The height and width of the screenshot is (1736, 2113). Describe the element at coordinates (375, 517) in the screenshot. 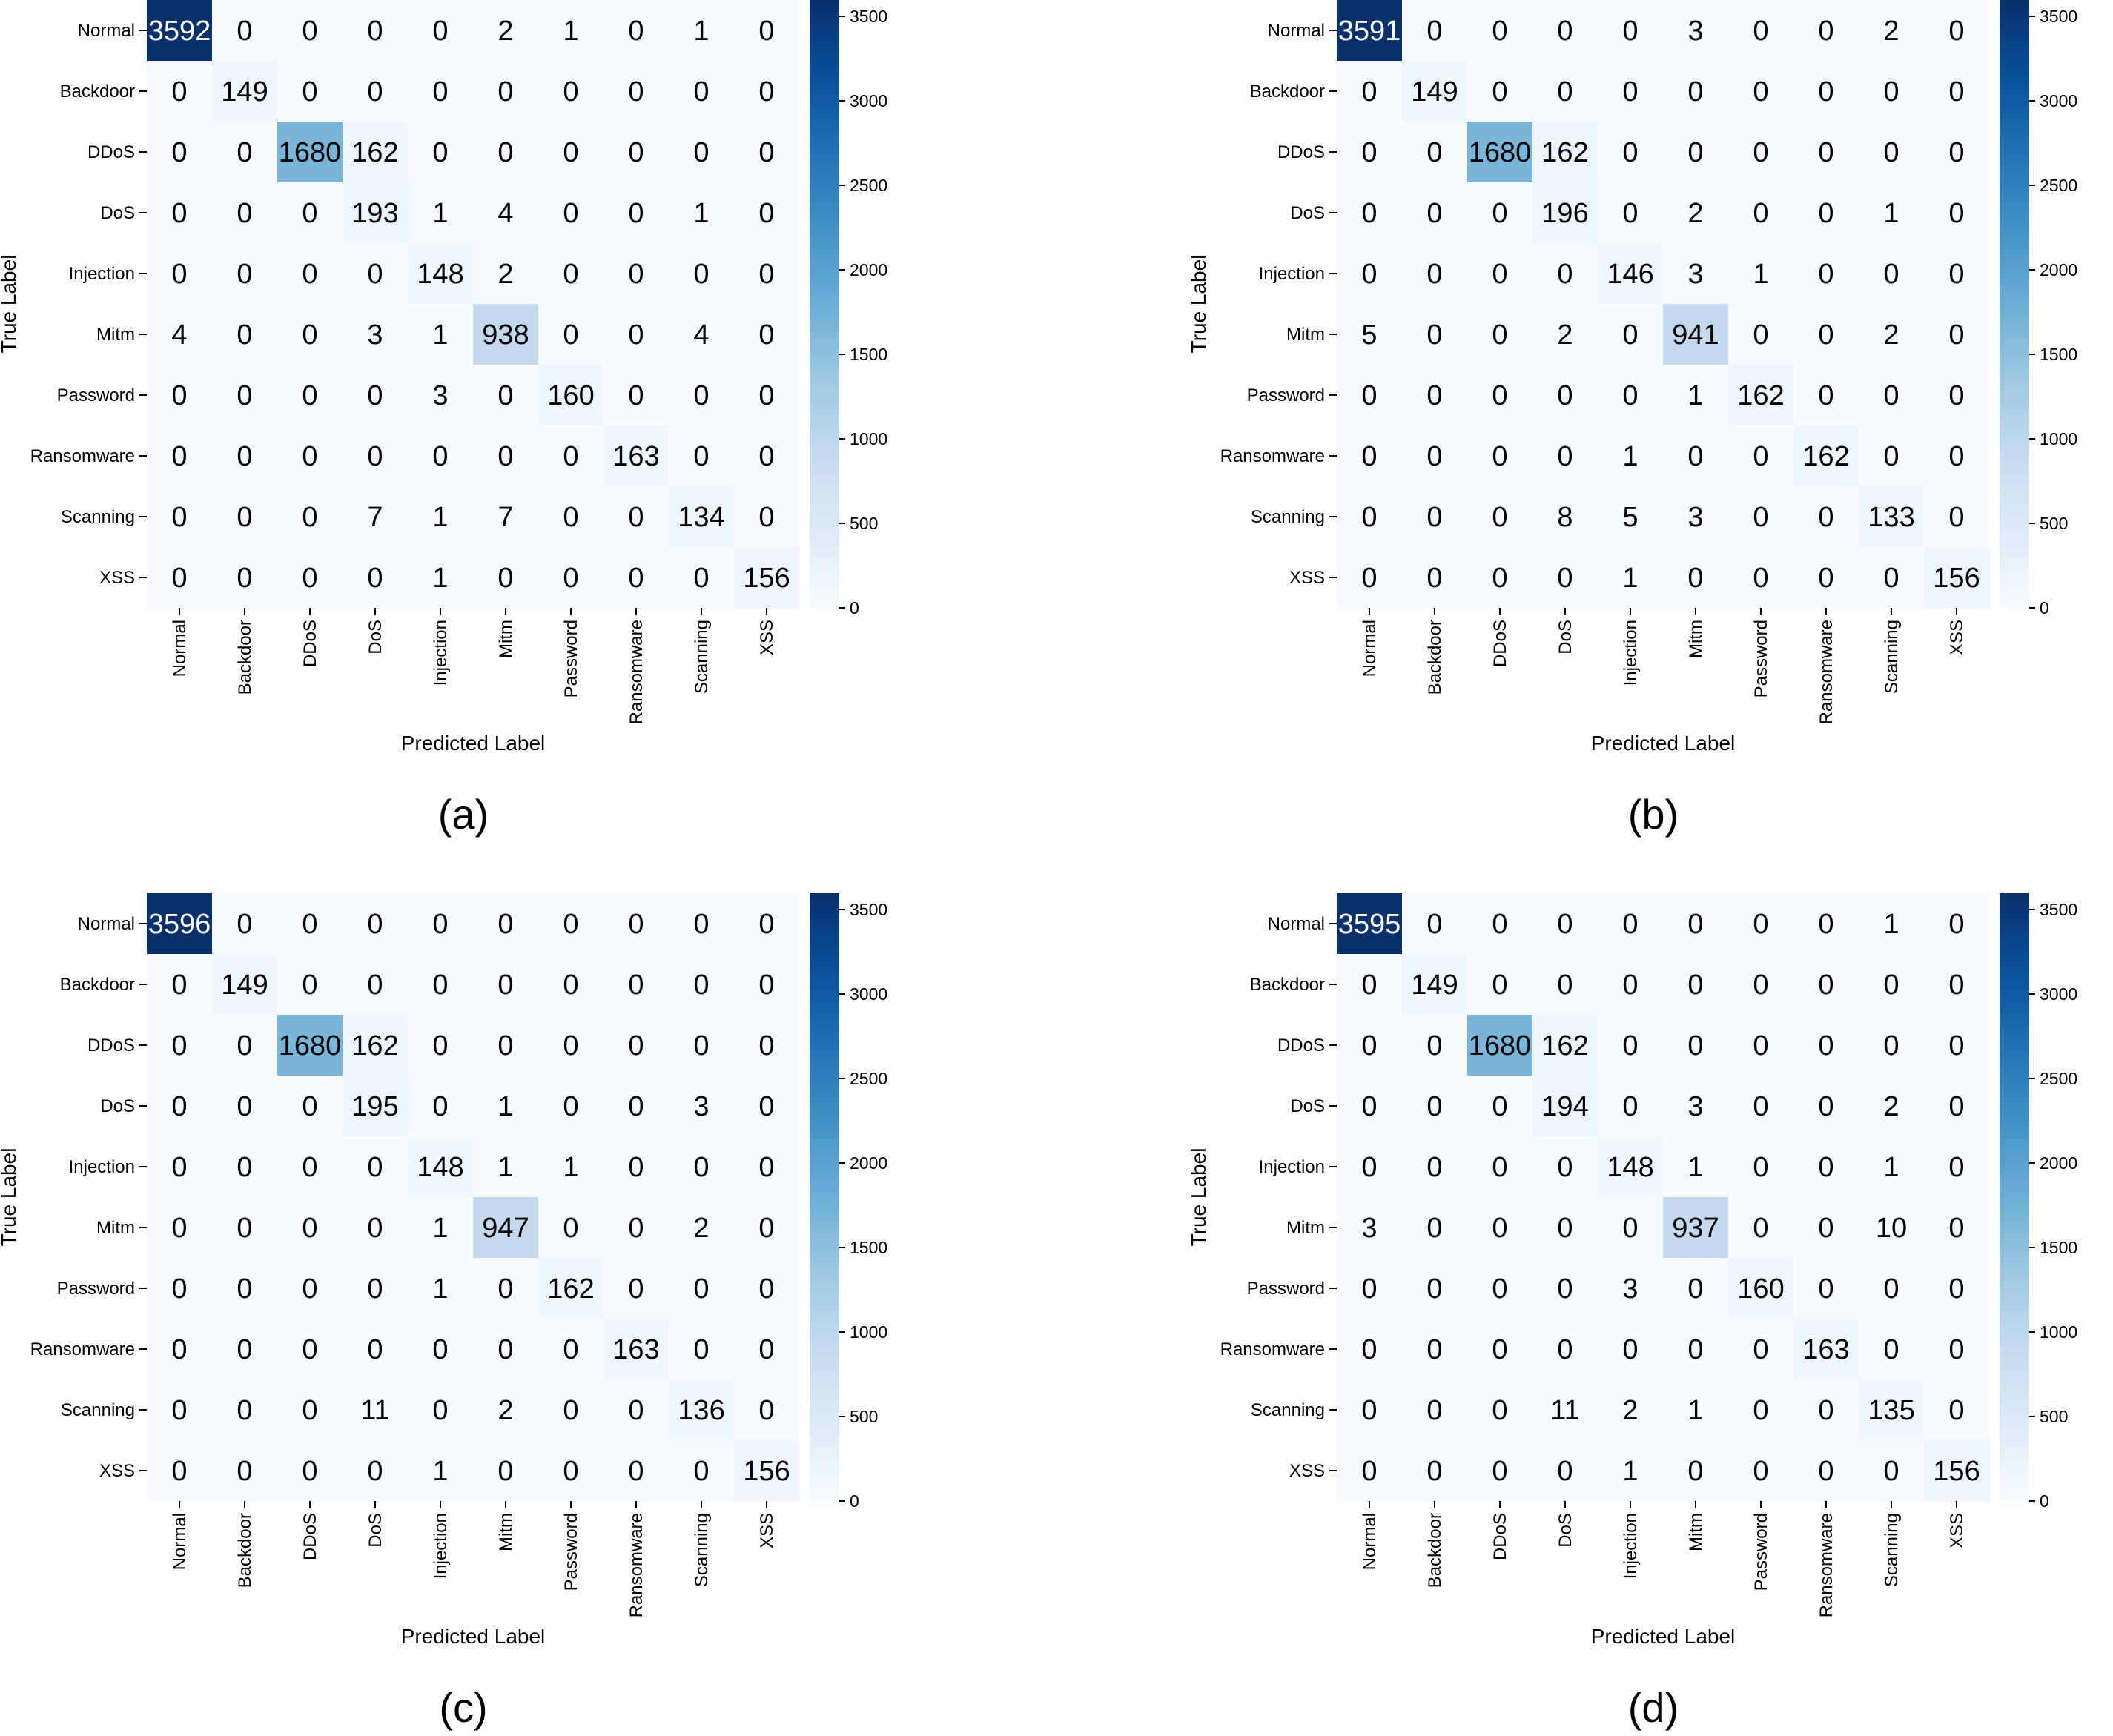

I see `cell-value-label: 7` at that location.